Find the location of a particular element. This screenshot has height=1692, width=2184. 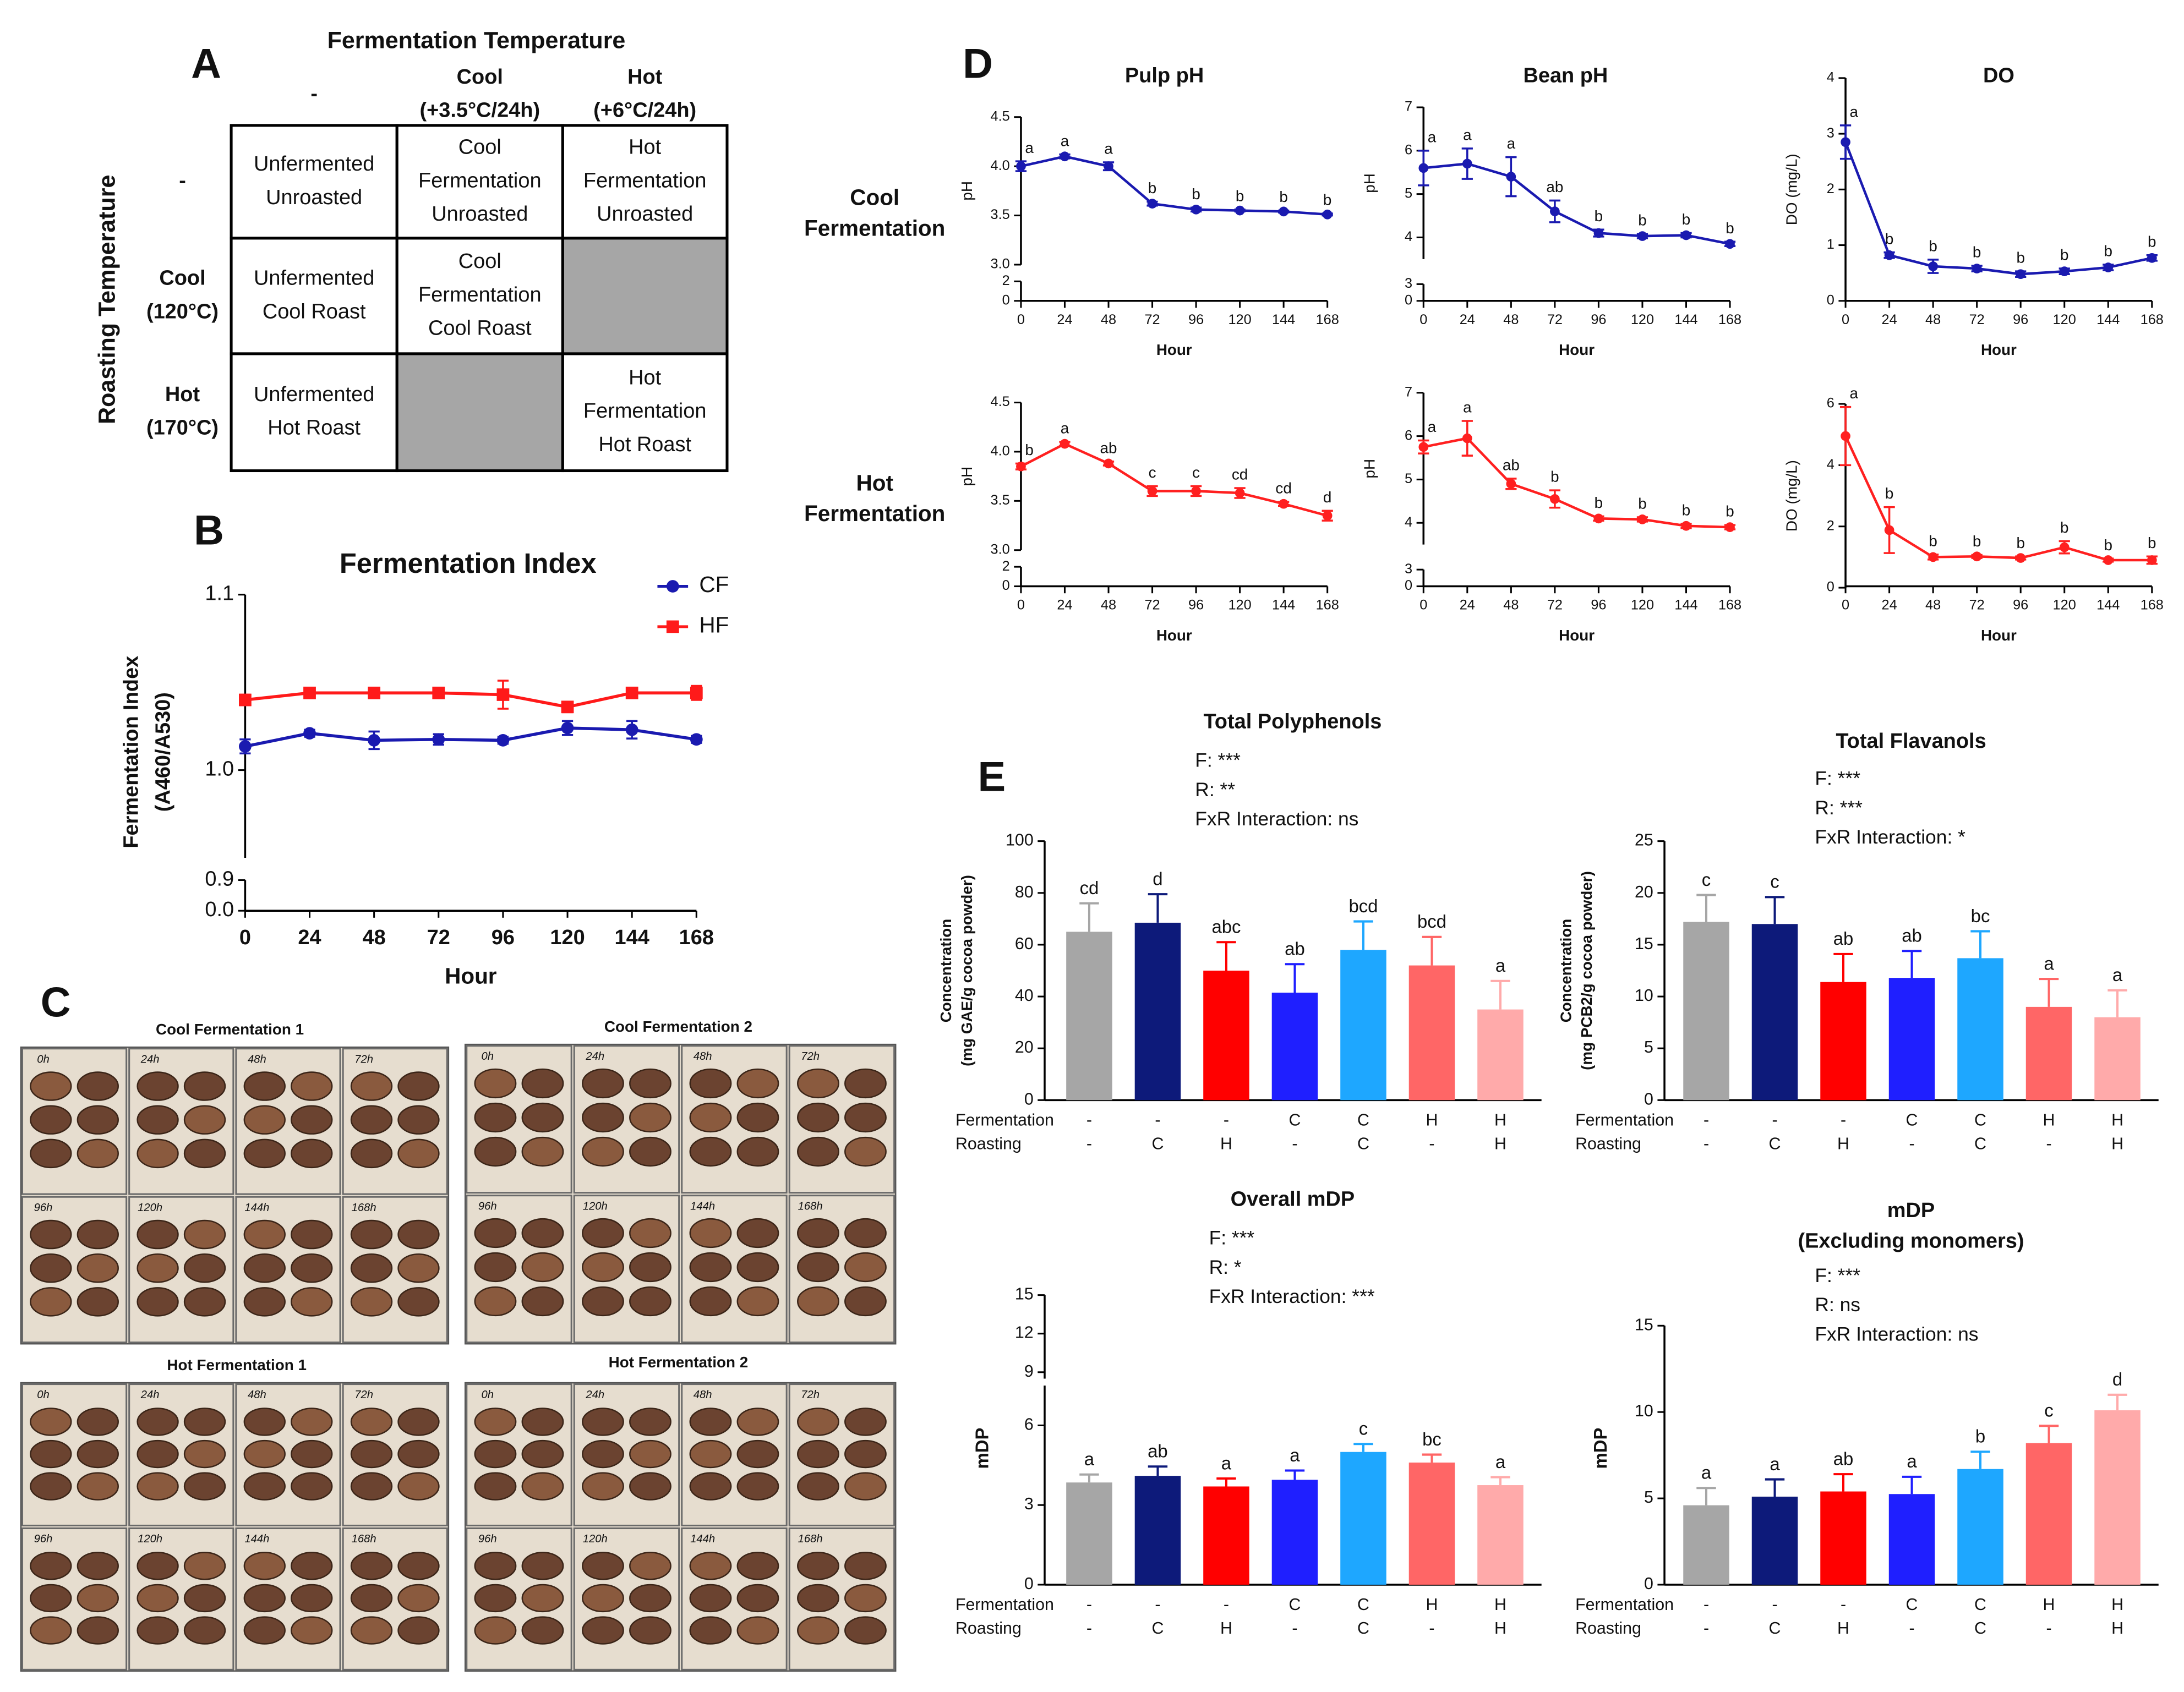

x-tick-label: 96 is located at coordinates (1196, 605).